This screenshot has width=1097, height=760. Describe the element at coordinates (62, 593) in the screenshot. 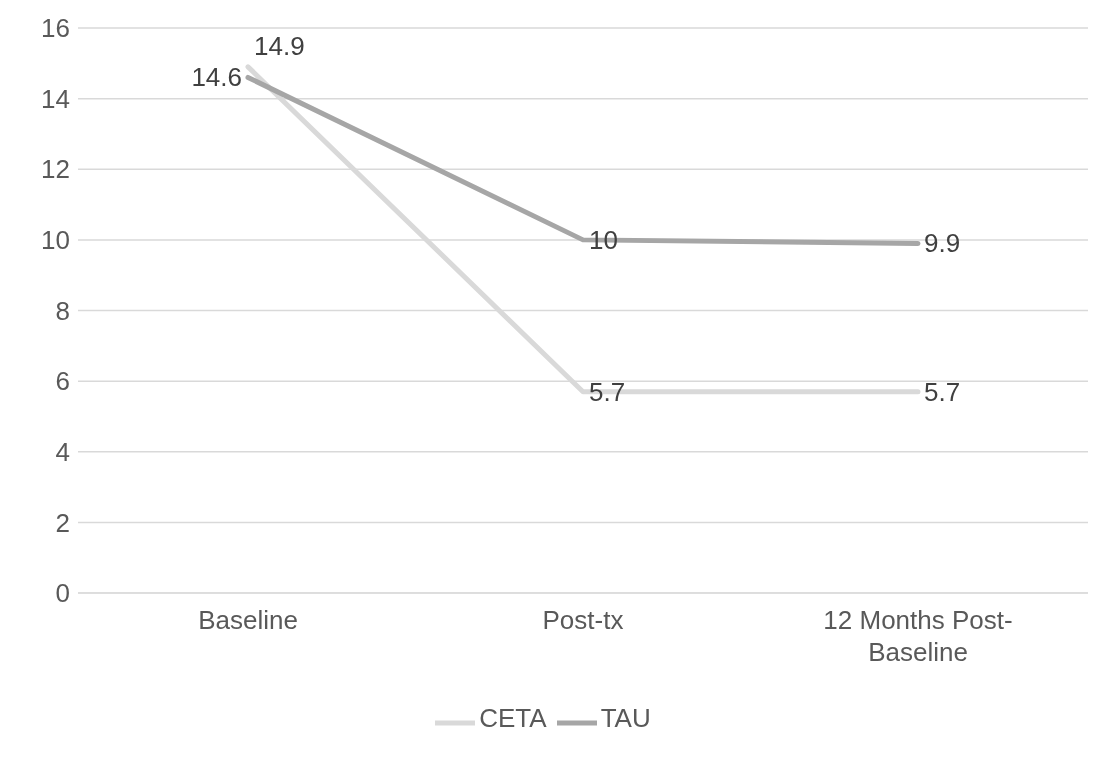

I see `y-tick-label: 0` at that location.